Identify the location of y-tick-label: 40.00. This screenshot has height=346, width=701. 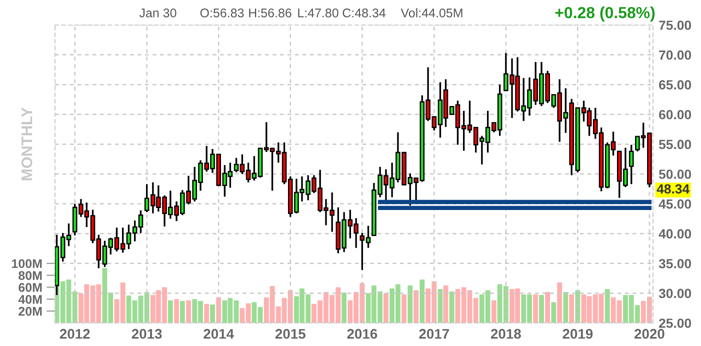
(675, 234).